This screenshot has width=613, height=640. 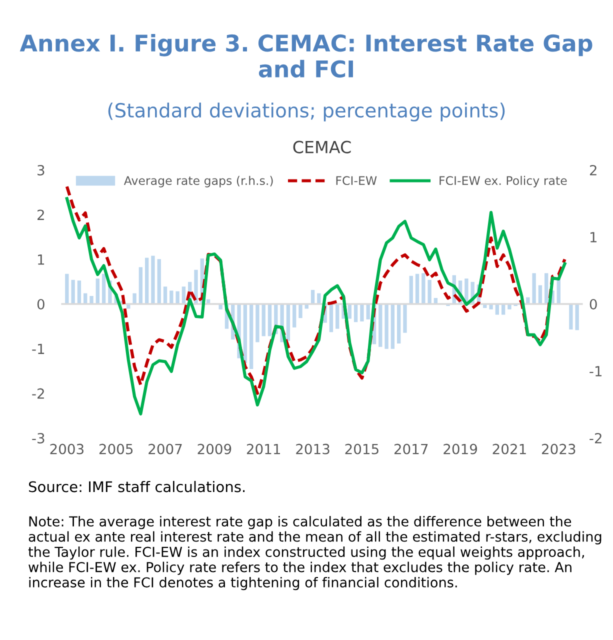 I want to click on y-tick-label: 0, so click(x=40, y=304).